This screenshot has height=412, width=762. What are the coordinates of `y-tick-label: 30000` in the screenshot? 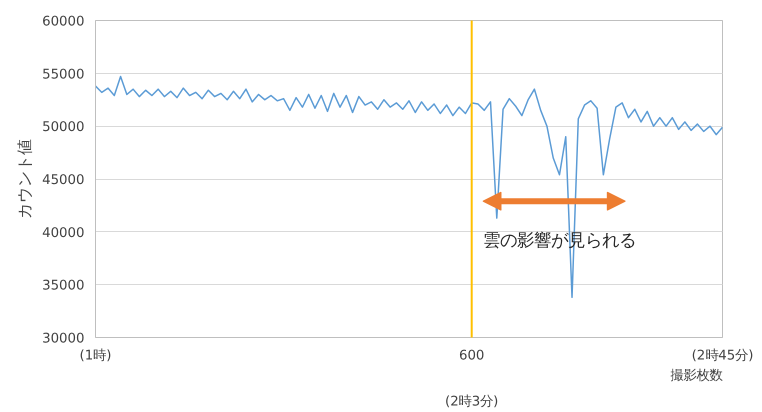 It's located at (63, 339).